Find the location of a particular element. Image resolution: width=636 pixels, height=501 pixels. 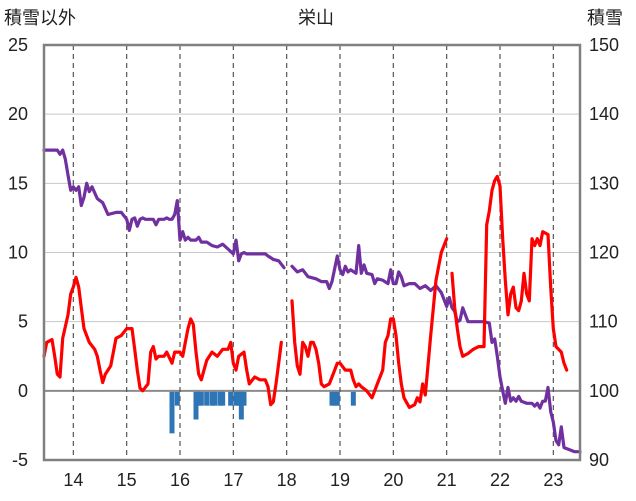

x-tick-label: 19 is located at coordinates (340, 480).